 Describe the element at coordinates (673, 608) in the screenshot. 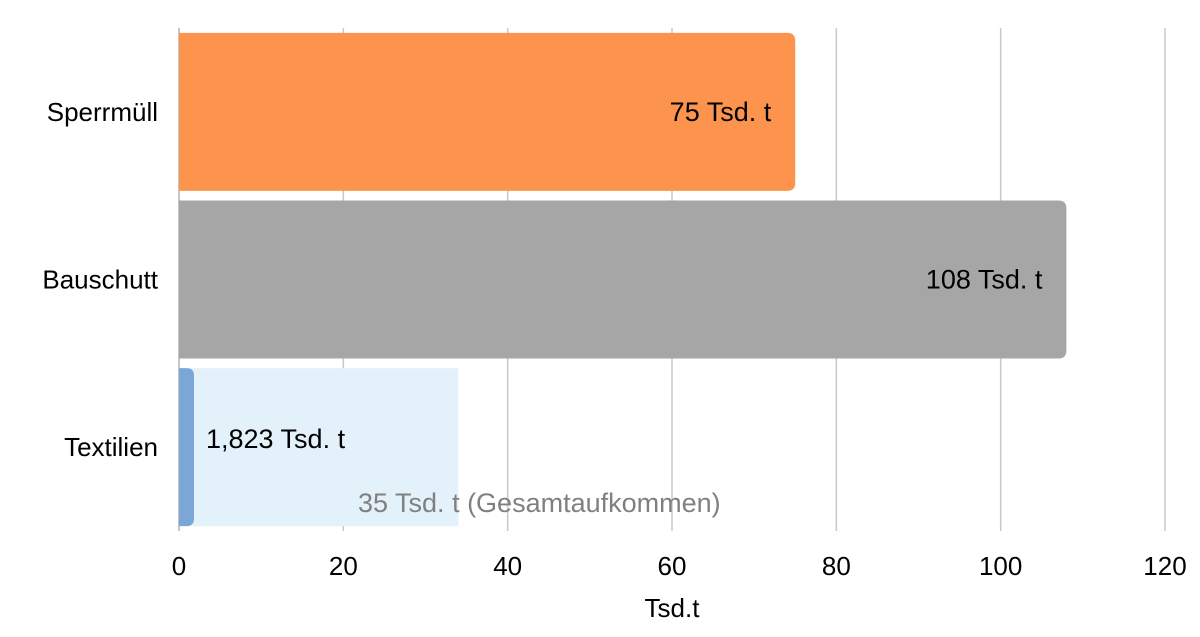

I see `x-axis-title: Tsd.t` at that location.